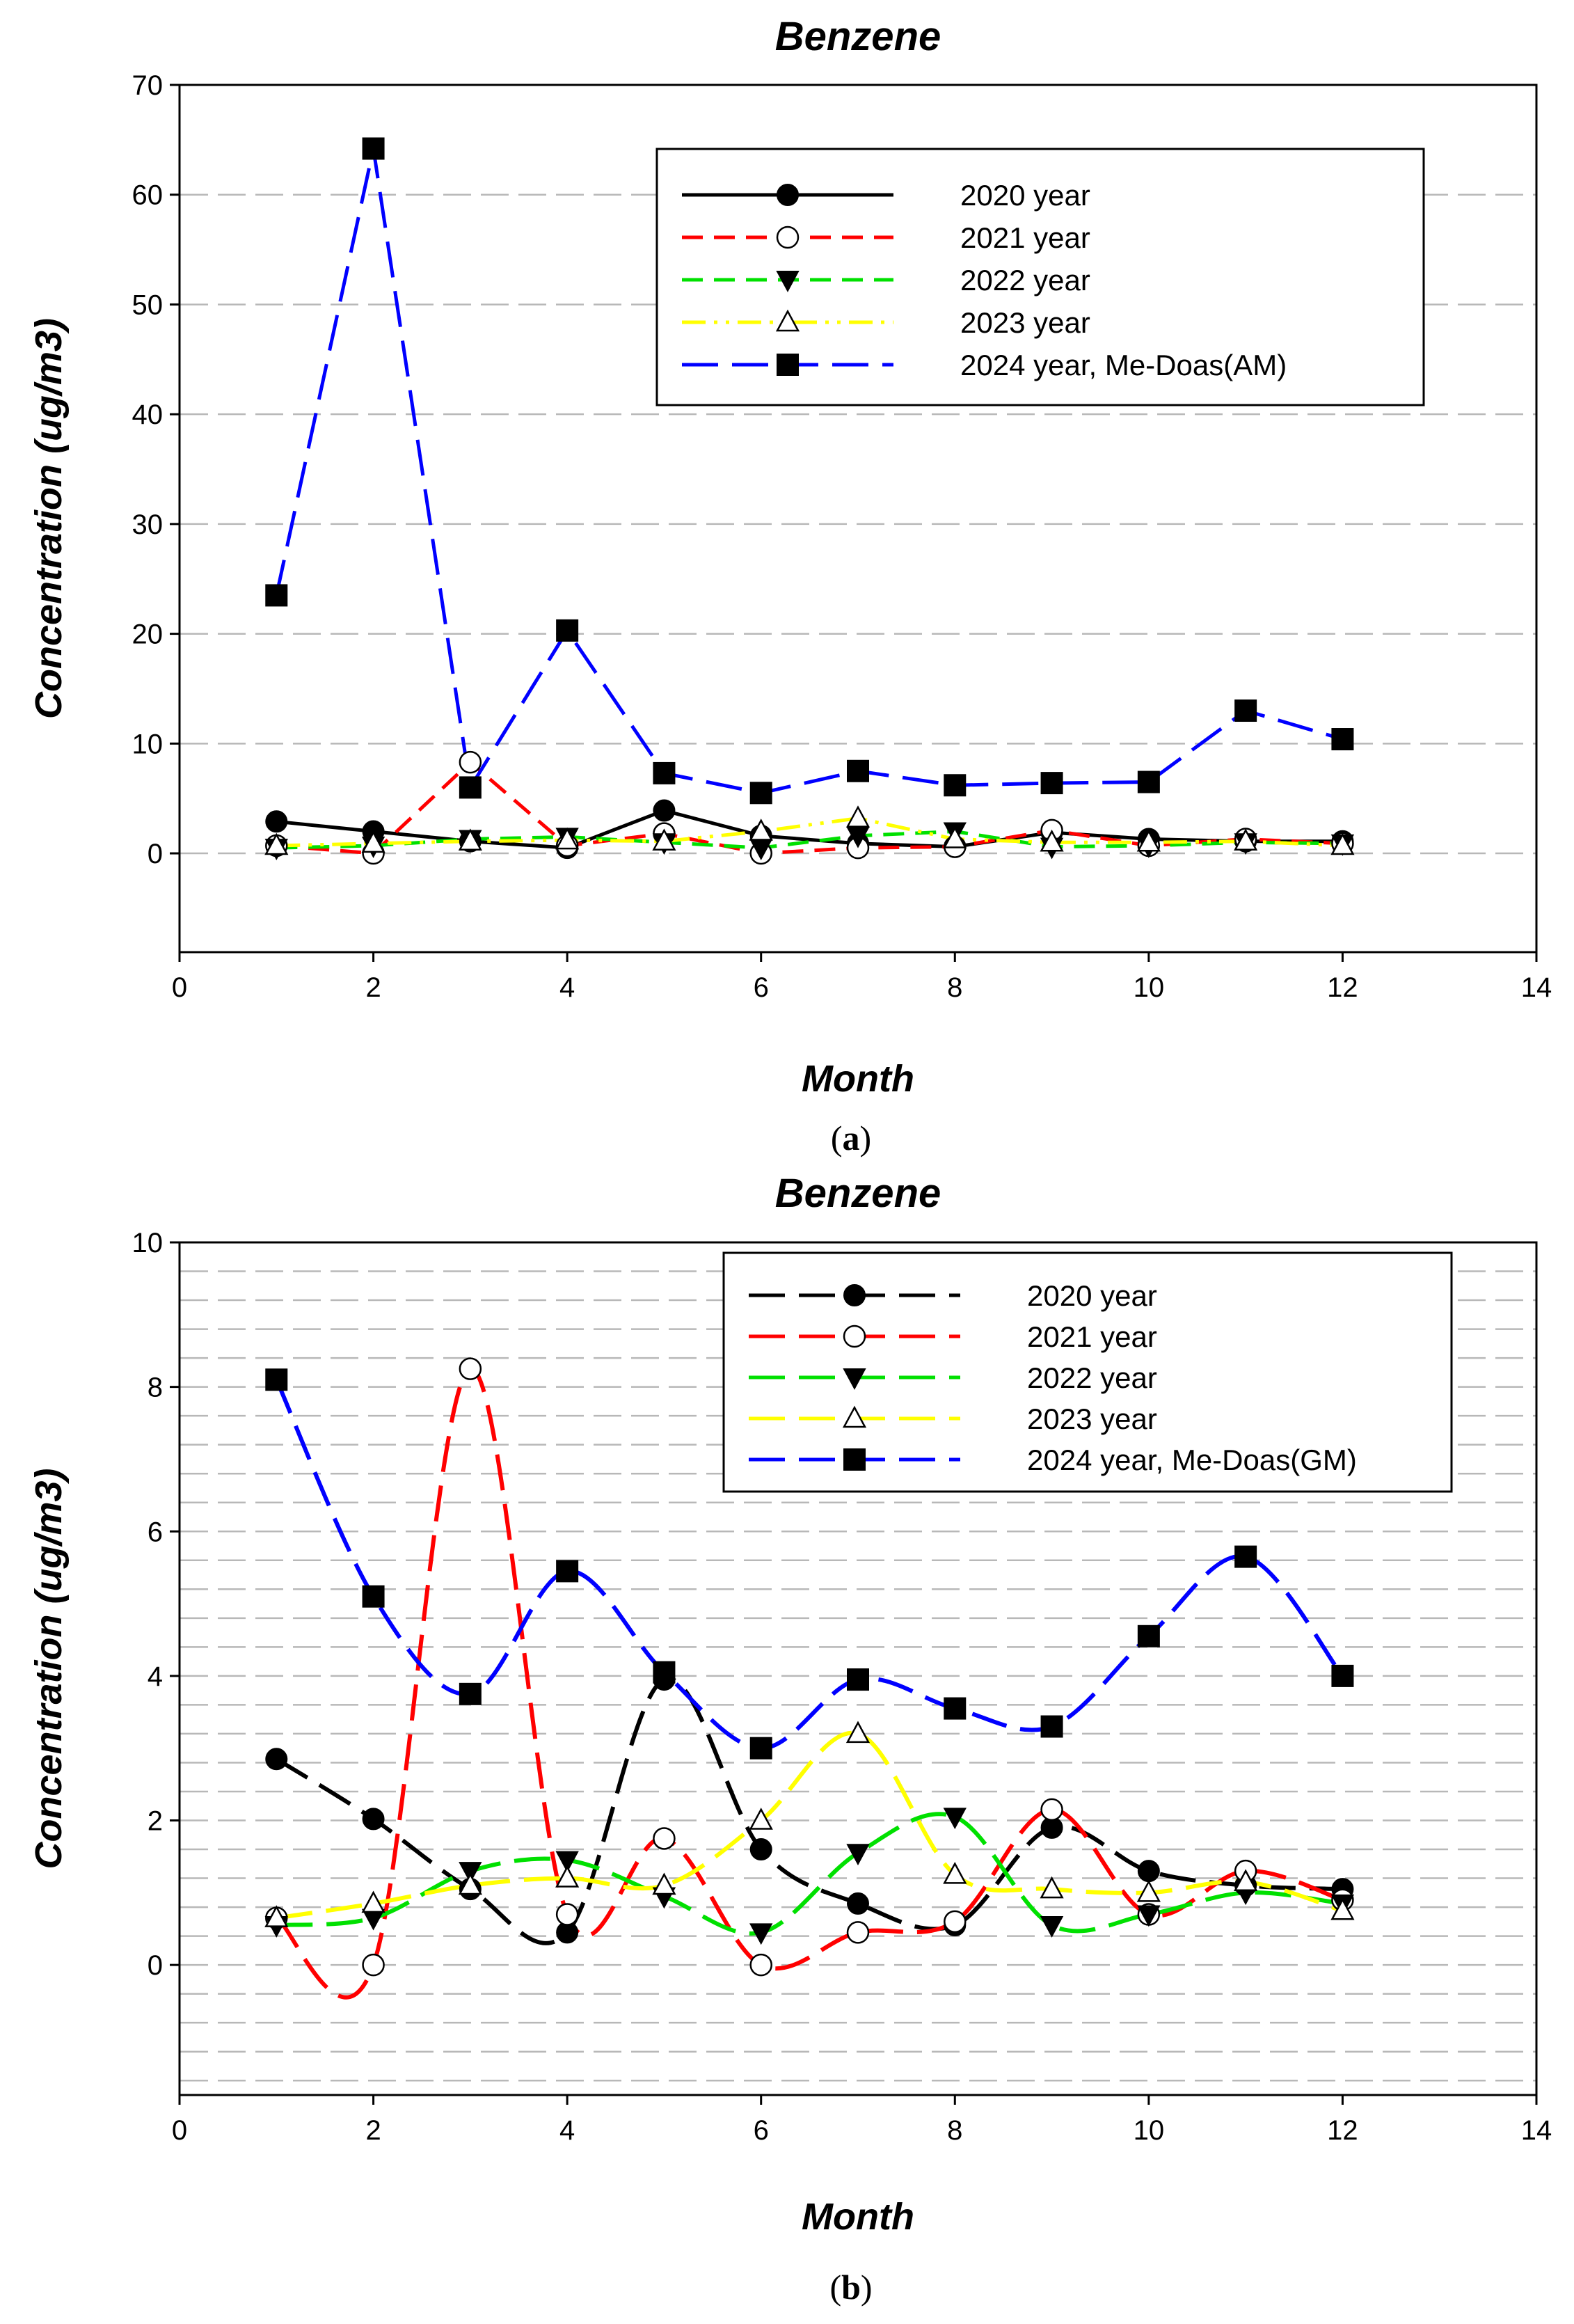 This screenshot has height=2324, width=1574. Describe the element at coordinates (155, 1532) in the screenshot. I see `y-tick-label: 6` at that location.